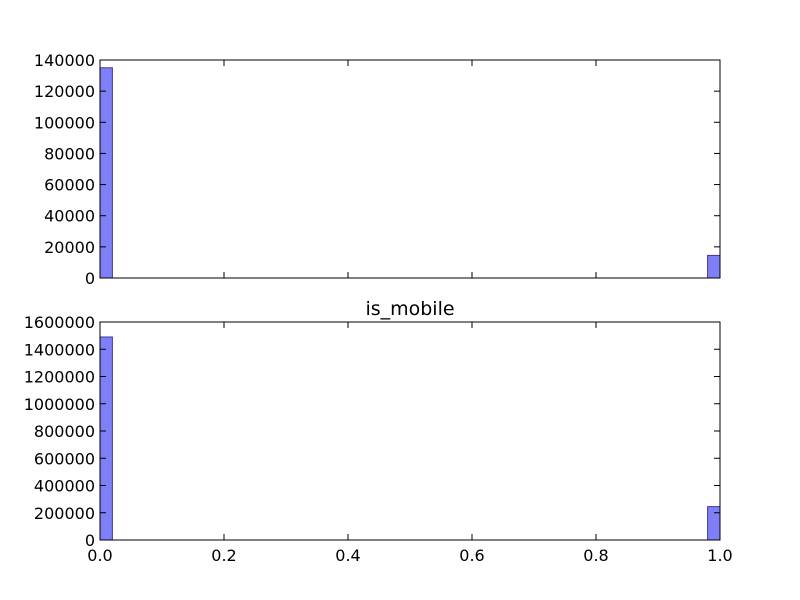  Describe the element at coordinates (64, 431) in the screenshot. I see `y-tick-label: 800000` at that location.